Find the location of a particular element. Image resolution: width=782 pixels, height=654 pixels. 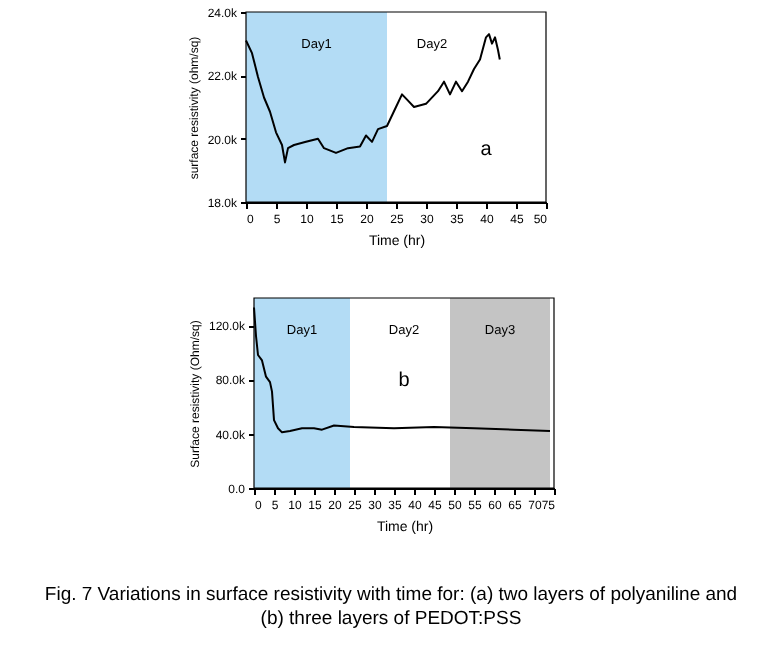

caption: Fig. 7 Variations in surface resistivity with time for: (a) two layers of polyaniline and (b) three layers of PEDOT:PSS is located at coordinates (391, 607).